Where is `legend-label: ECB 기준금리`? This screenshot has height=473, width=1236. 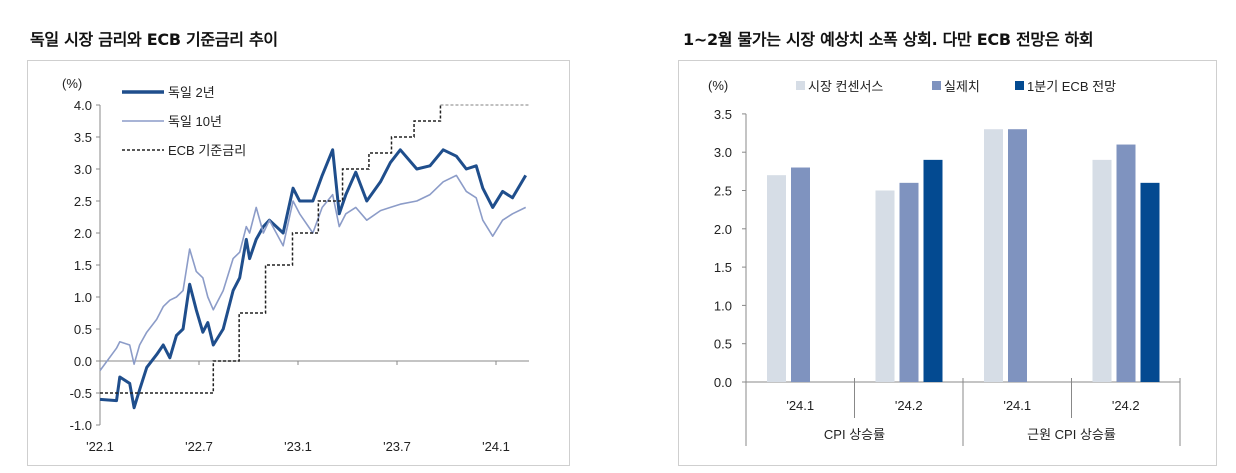 legend-label: ECB 기준금리 is located at coordinates (207, 150).